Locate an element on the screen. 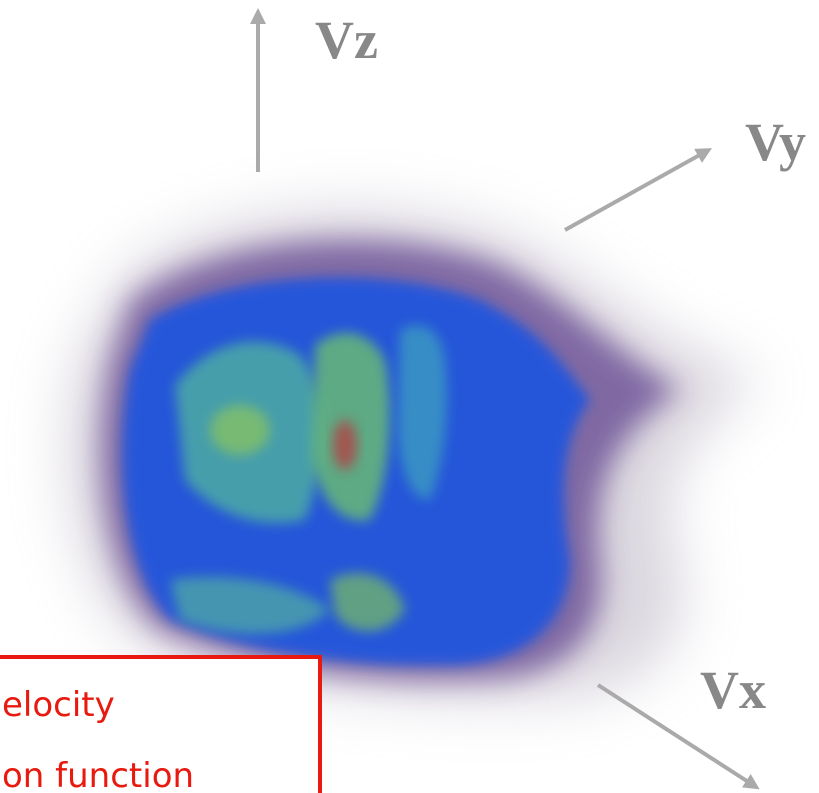  caption-line: on function is located at coordinates (98, 774).